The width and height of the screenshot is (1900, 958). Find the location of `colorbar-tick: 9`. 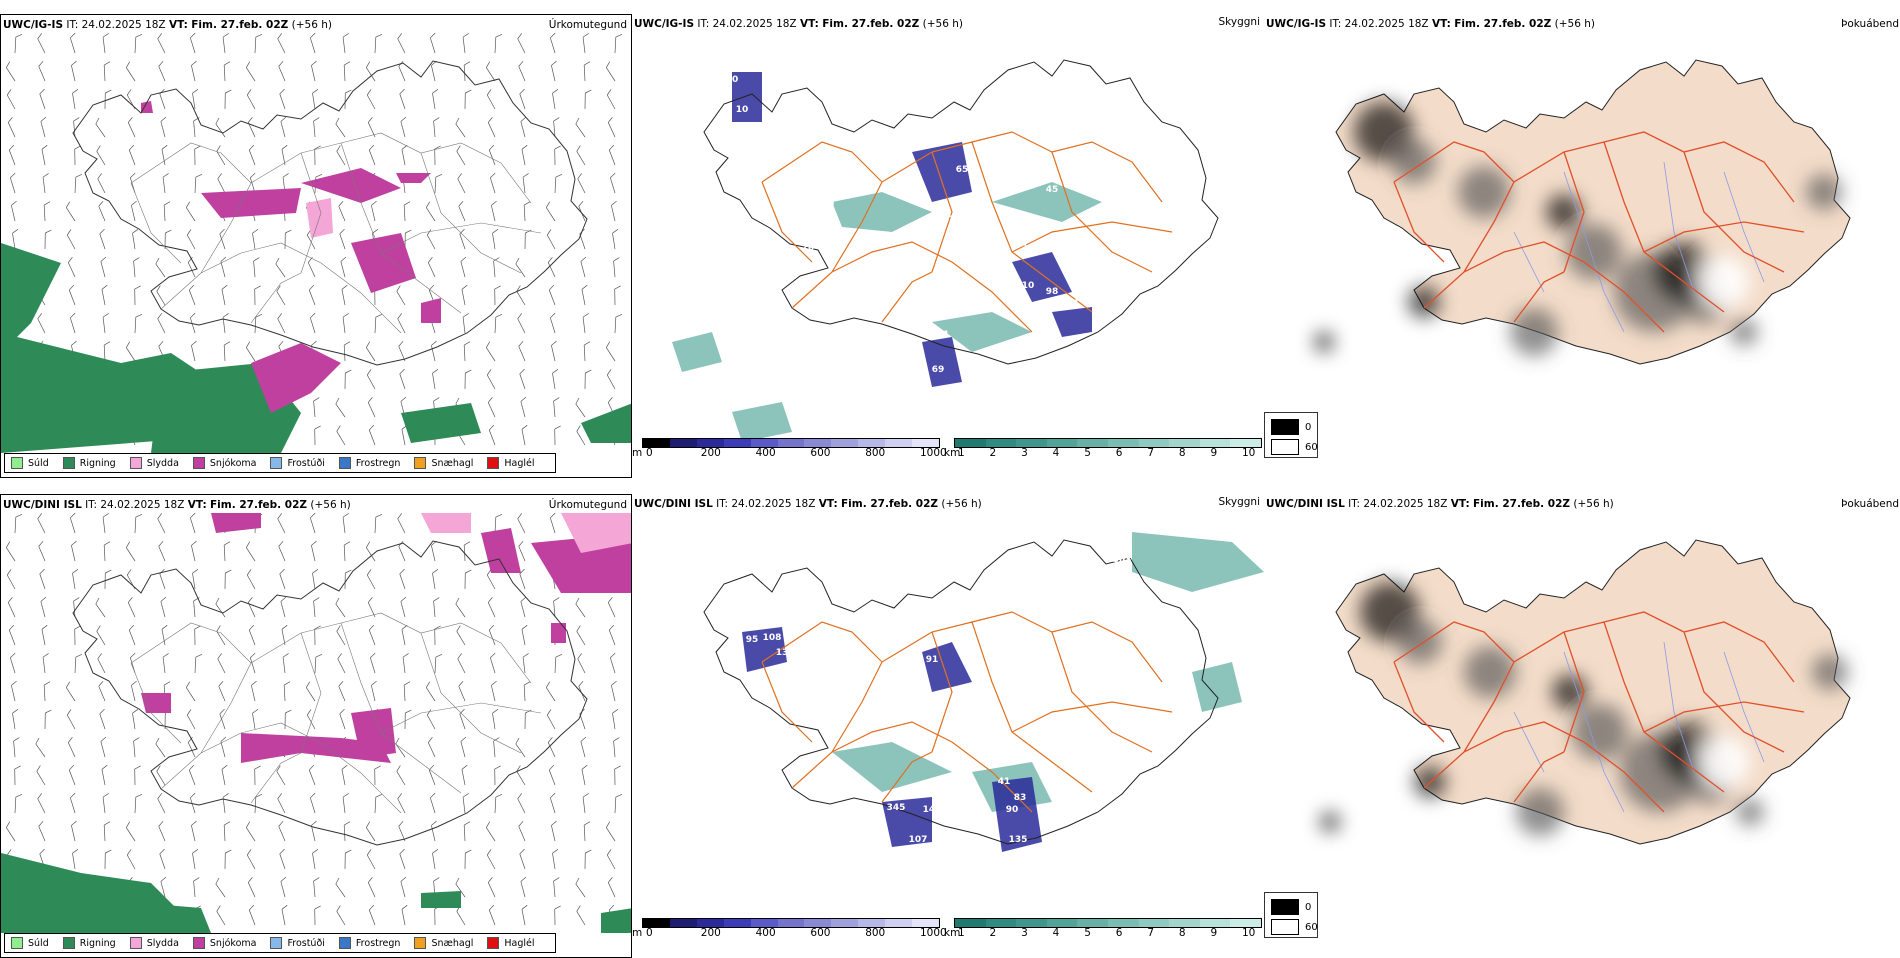

colorbar-tick: 9 is located at coordinates (1213, 453).